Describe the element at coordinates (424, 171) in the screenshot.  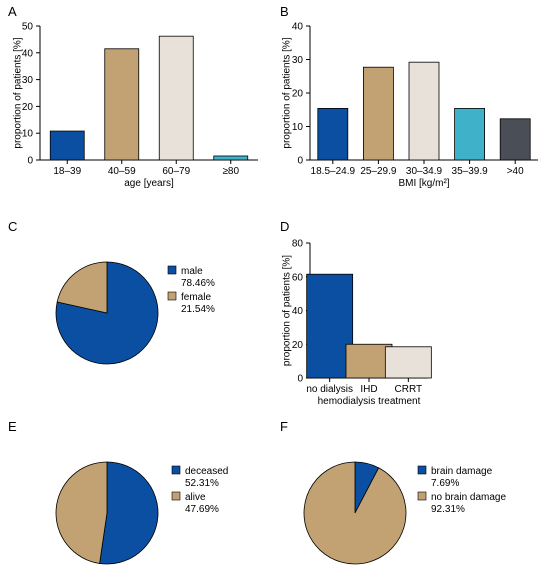
I see `x-tick-label: 30–34.9` at that location.